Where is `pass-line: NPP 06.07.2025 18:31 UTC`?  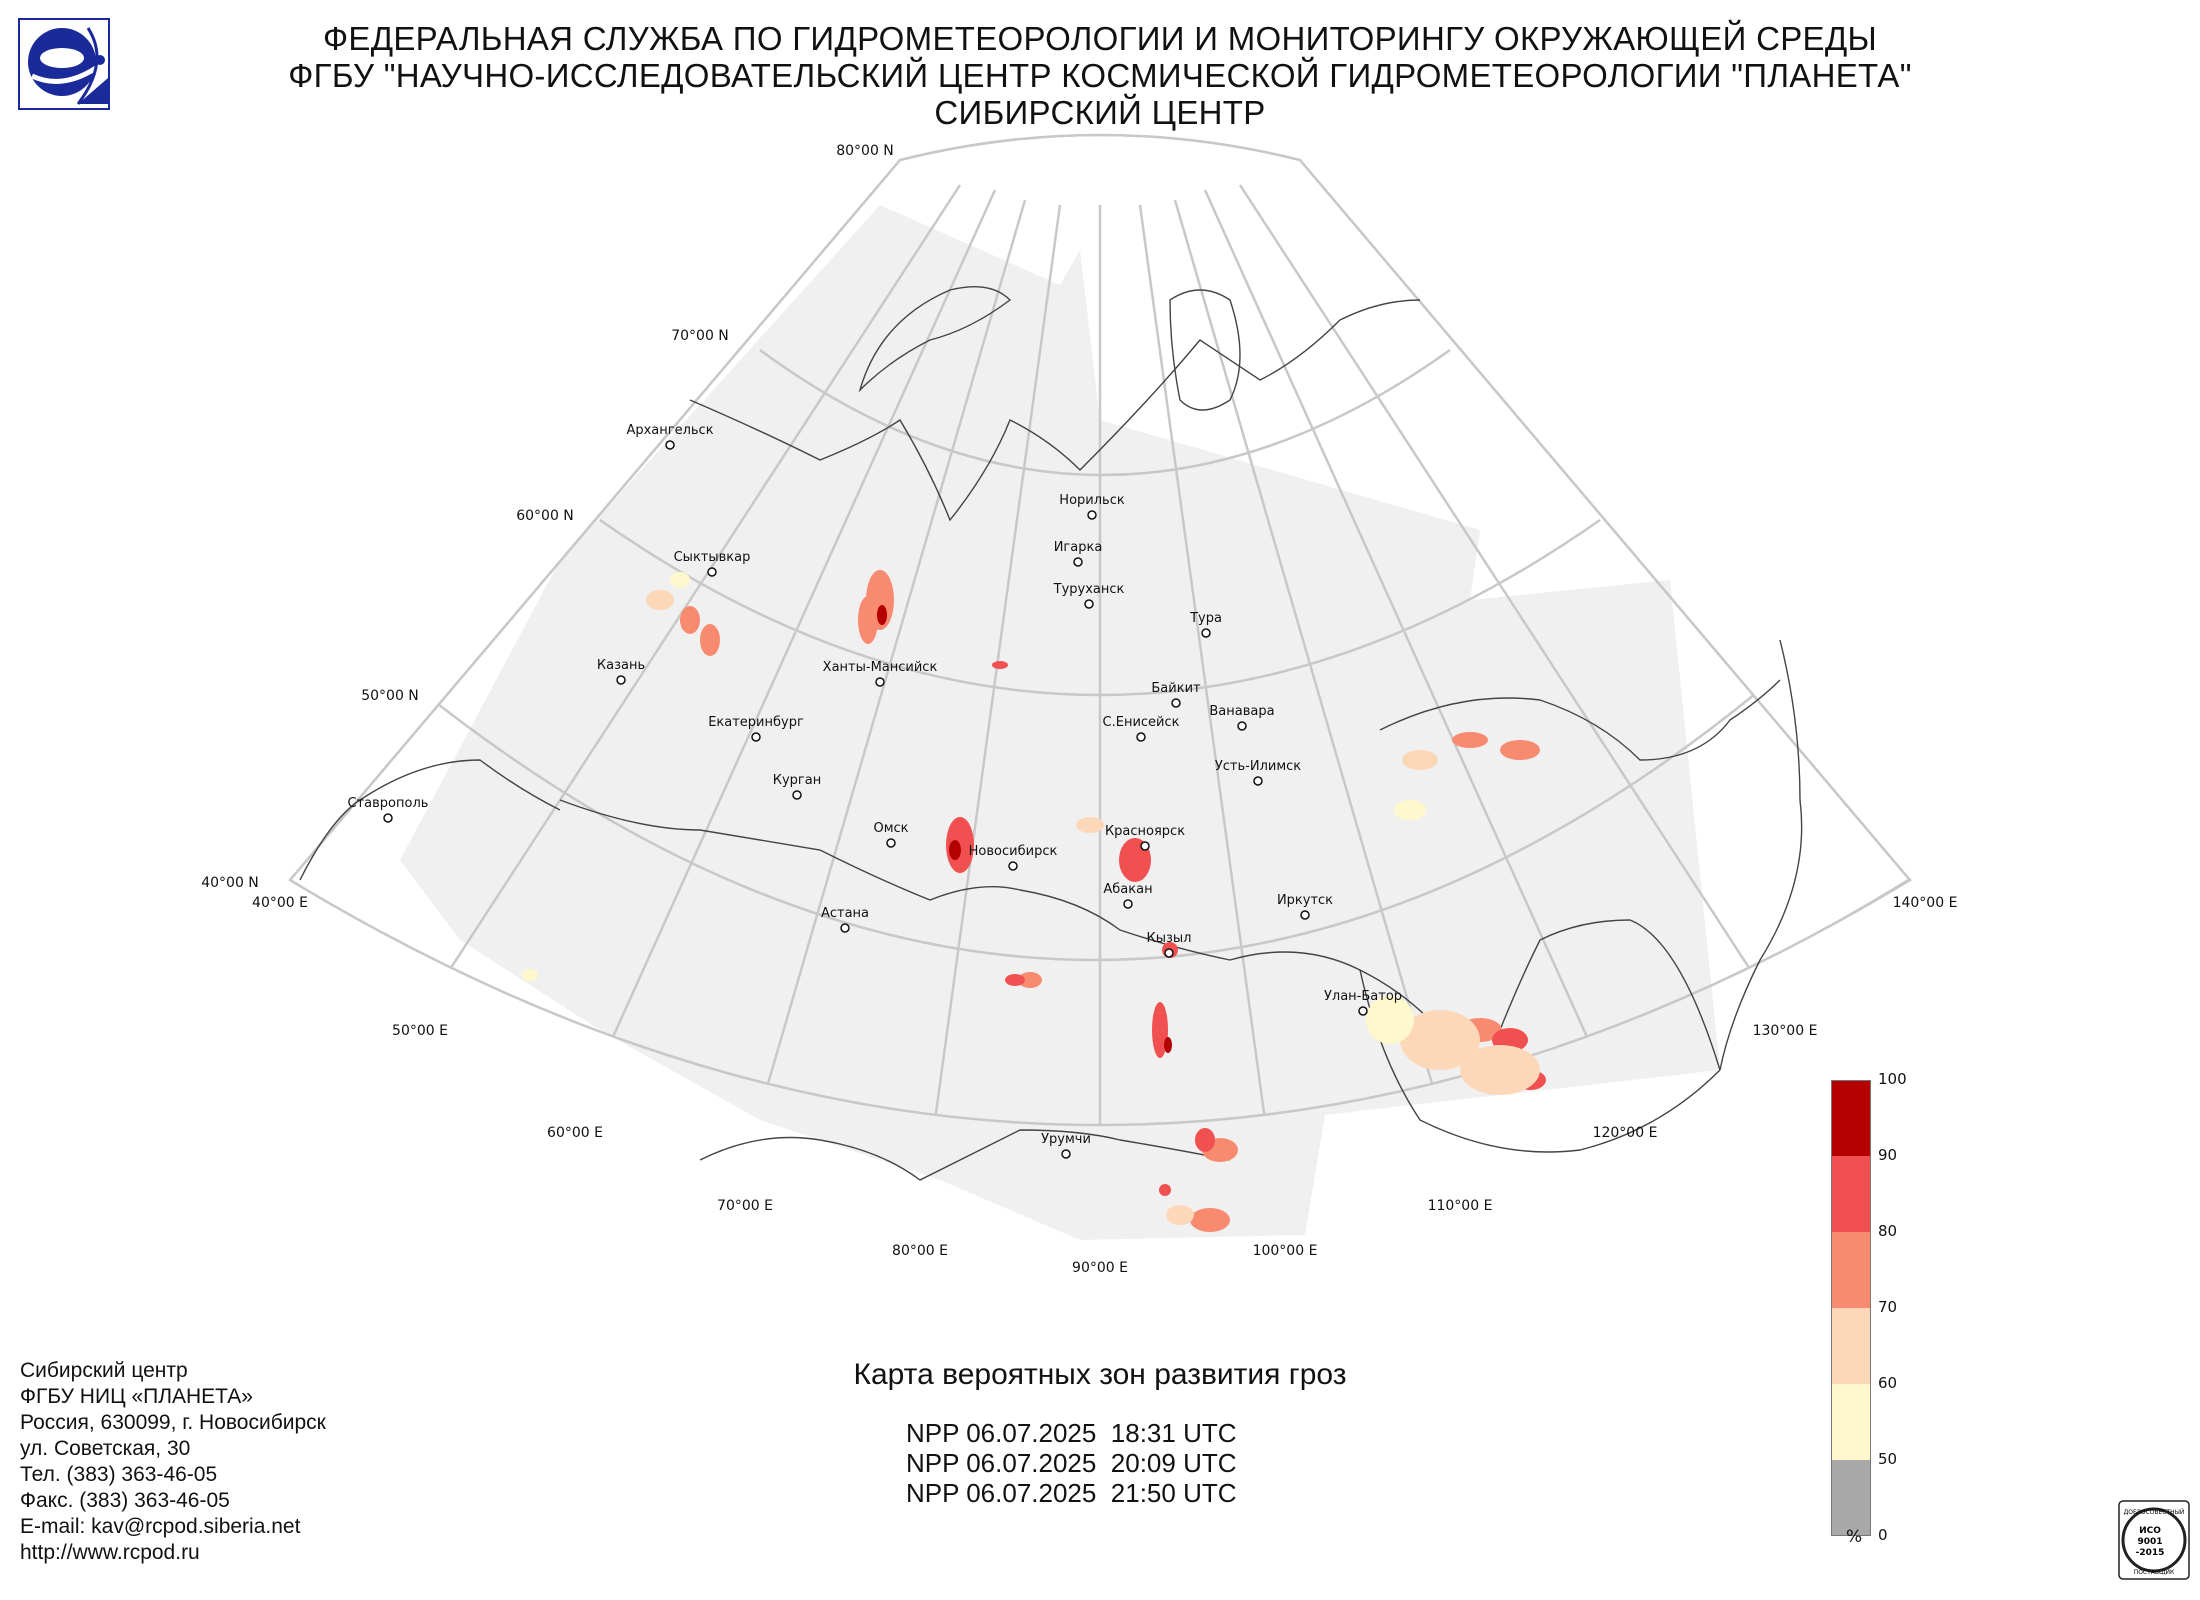
pass-line: NPP 06.07.2025 18:31 UTC is located at coordinates (1071, 1433).